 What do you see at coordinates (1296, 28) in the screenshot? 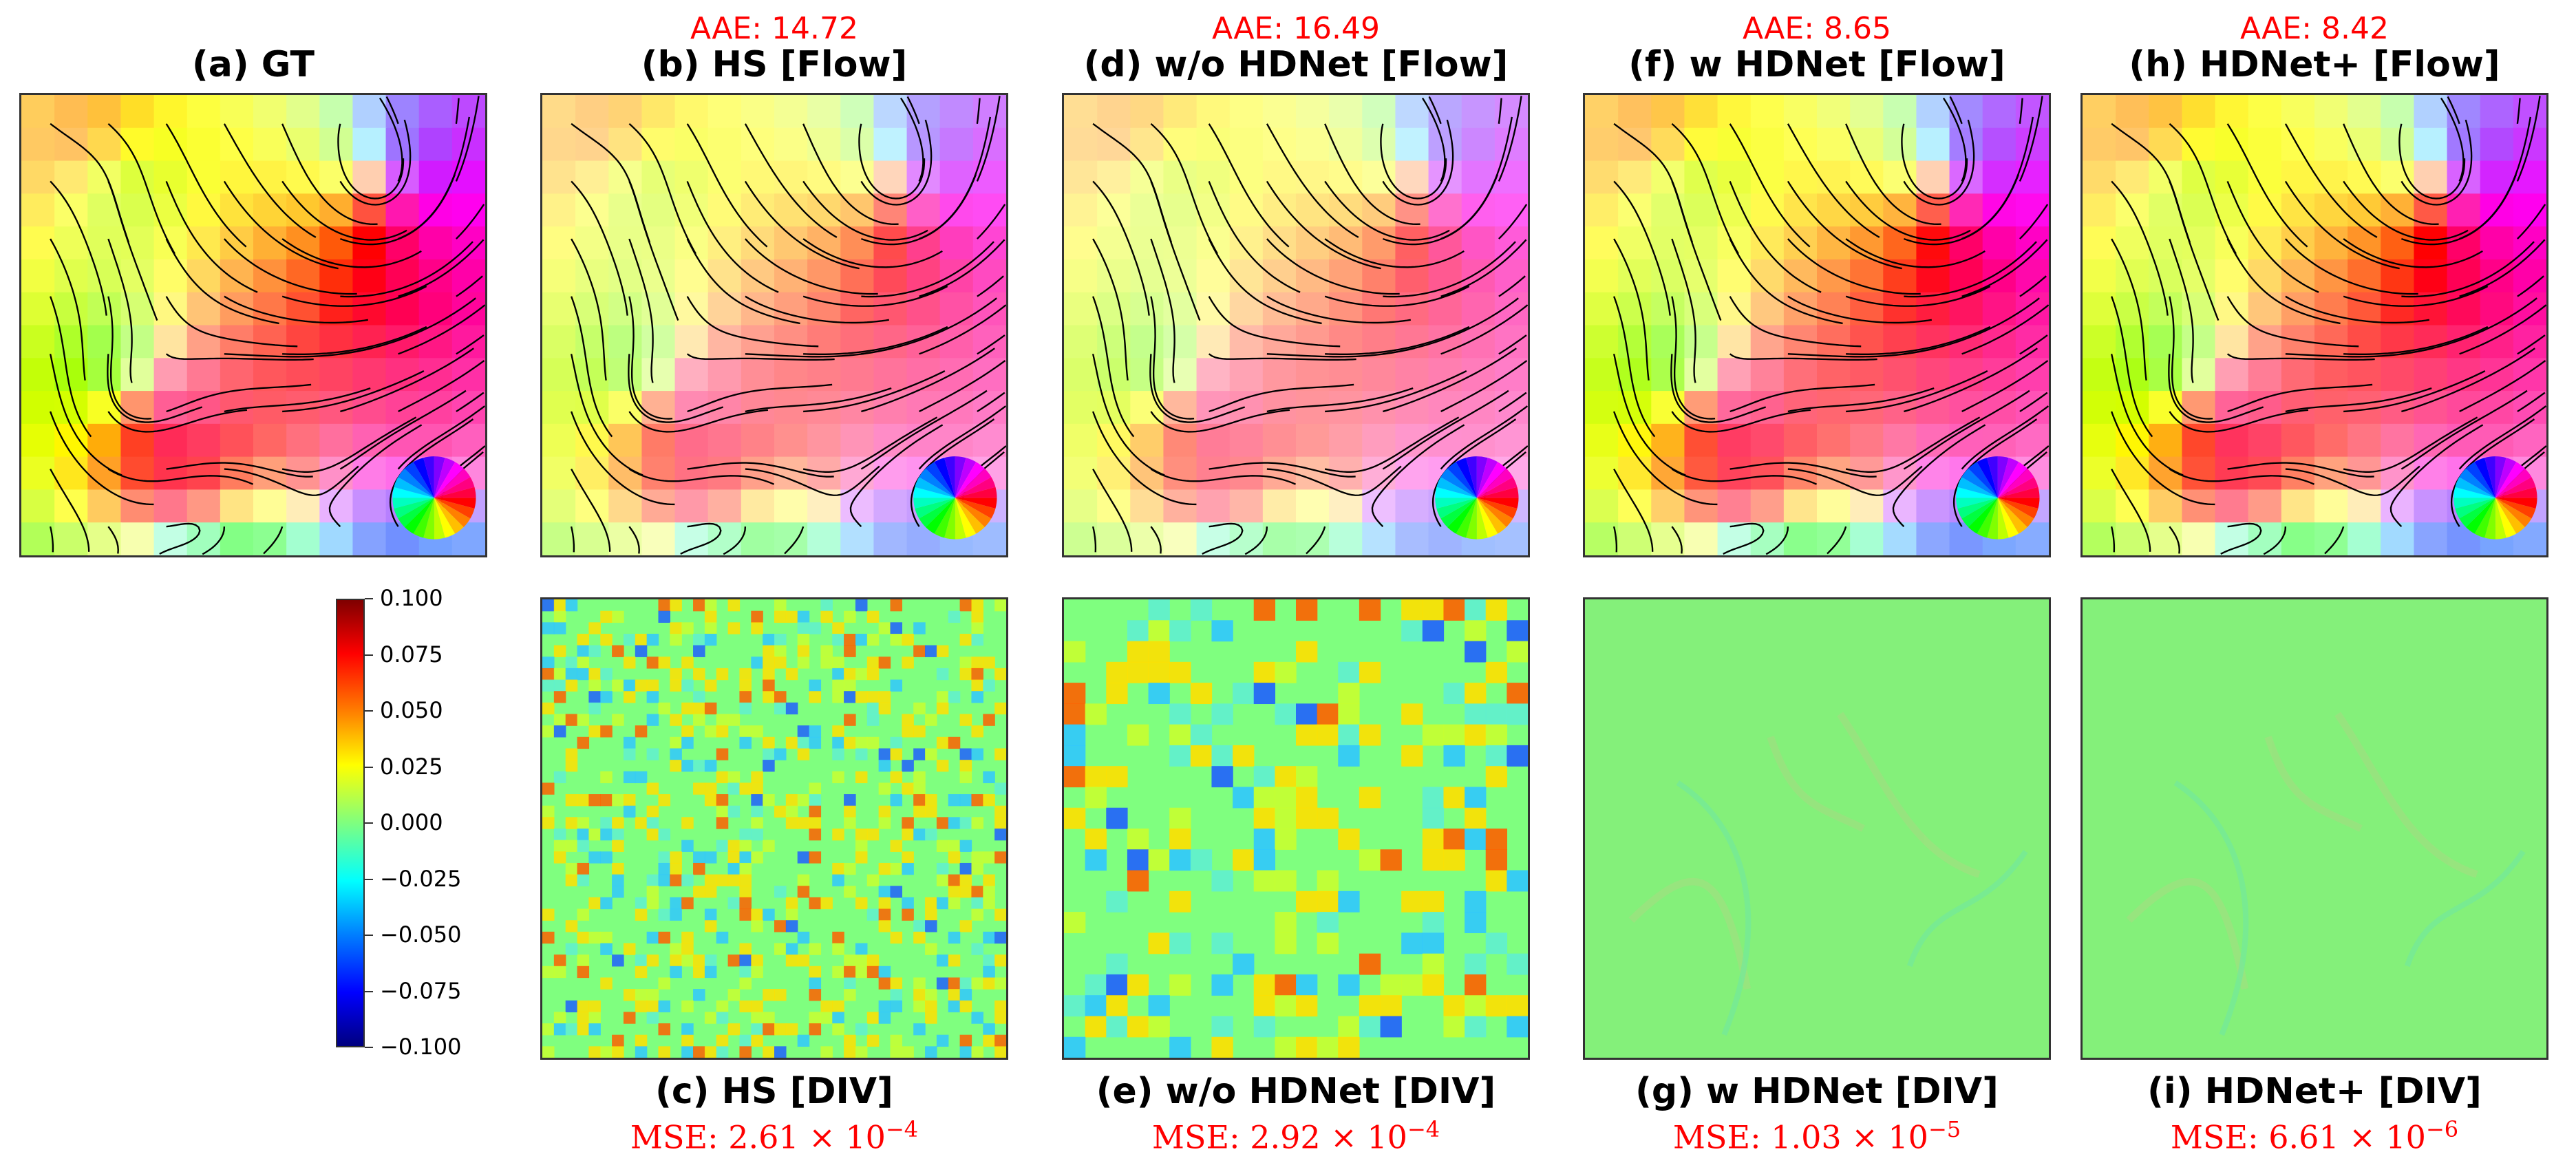
I see `aae-metric-d: AAE: 16.49` at bounding box center [1296, 28].